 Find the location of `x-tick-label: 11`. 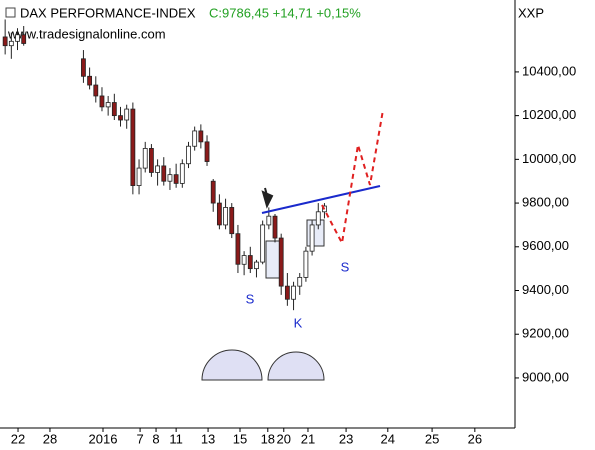

x-tick-label: 11 is located at coordinates (176, 438).